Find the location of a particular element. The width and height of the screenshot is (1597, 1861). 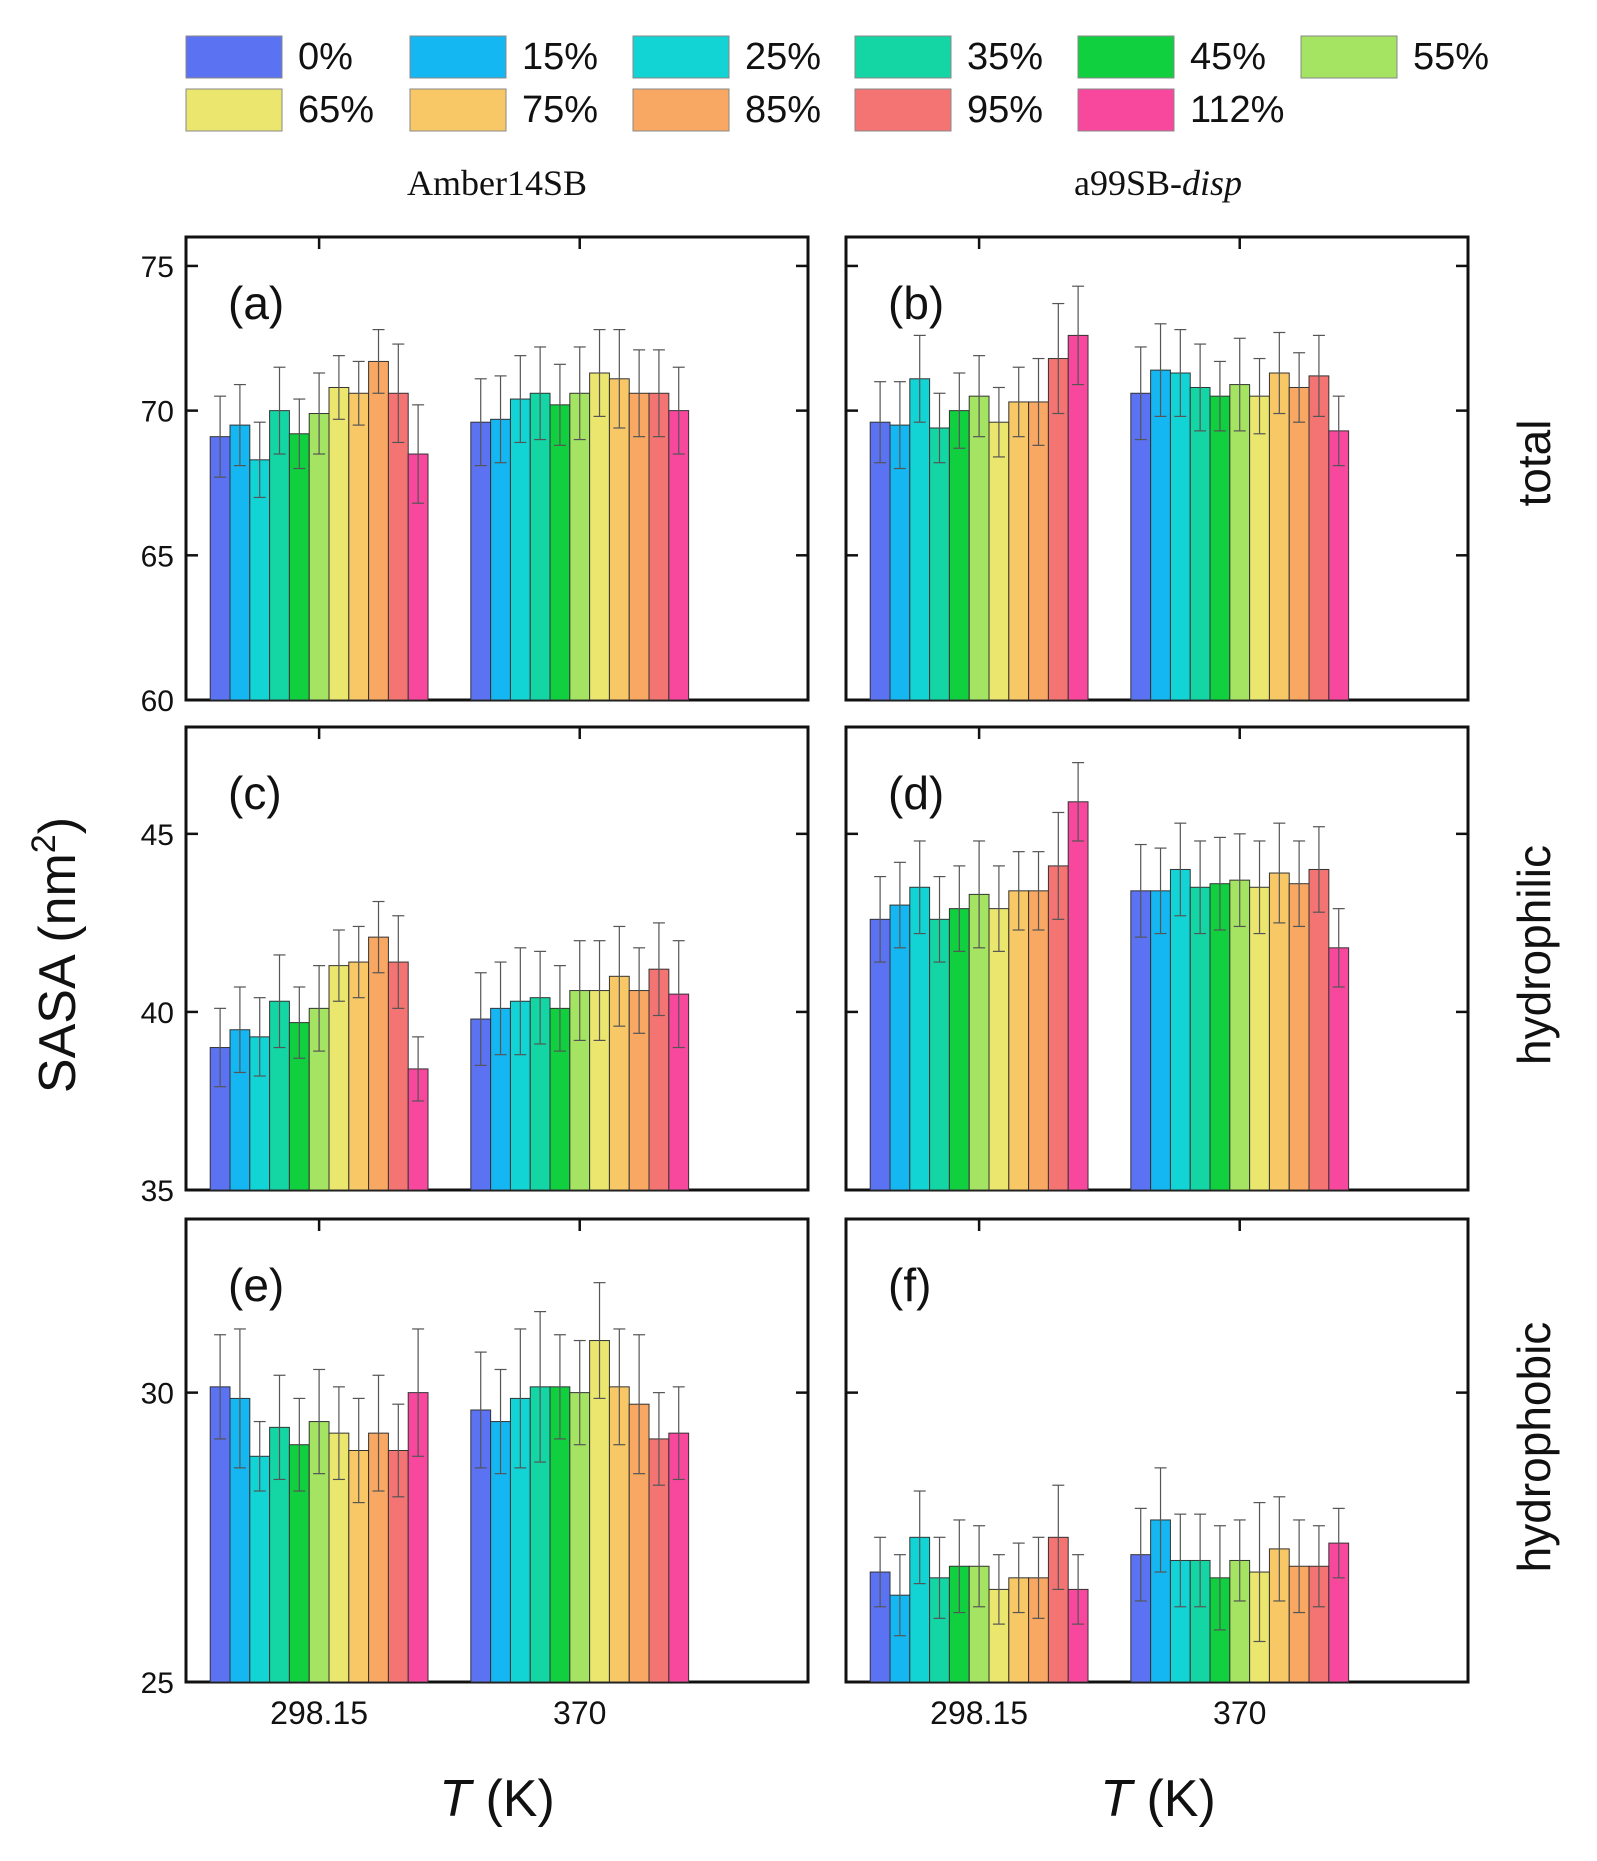

legend-label-25pct: 25% is located at coordinates (783, 57).